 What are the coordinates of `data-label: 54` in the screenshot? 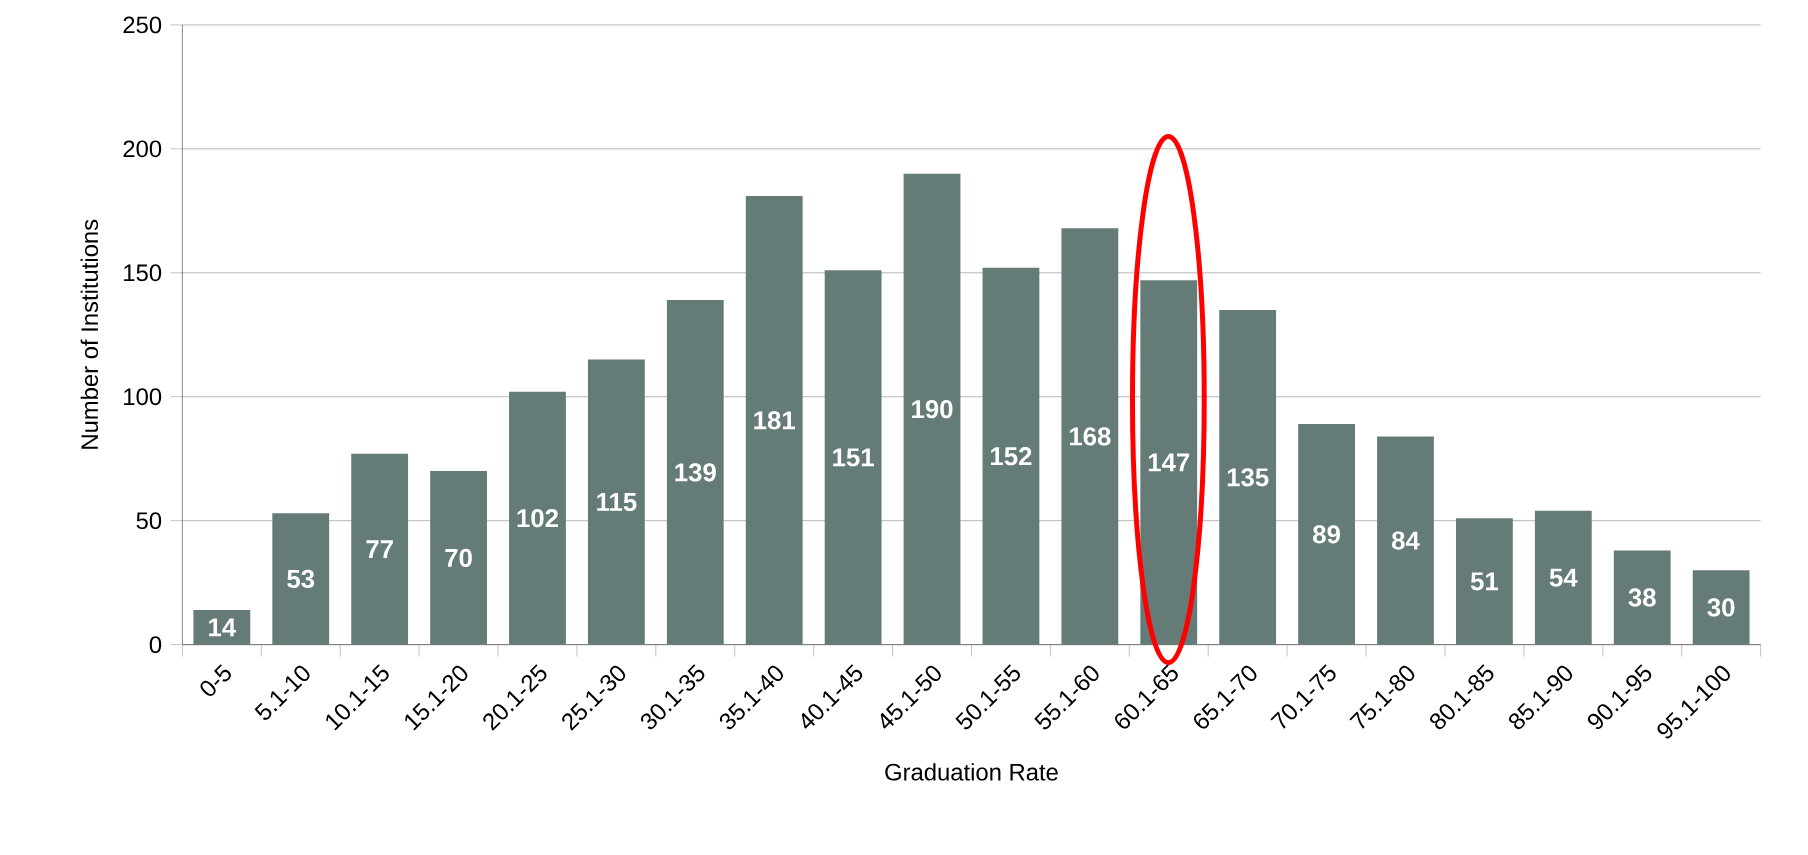 It's located at (1563, 577).